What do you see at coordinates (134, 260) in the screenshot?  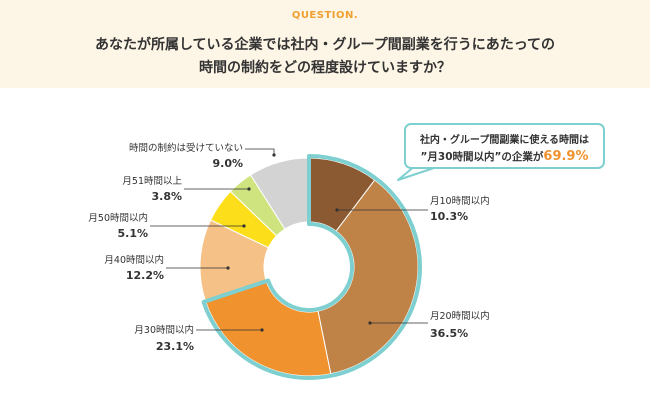 I see `slice-label-4: 月40時間以内` at bounding box center [134, 260].